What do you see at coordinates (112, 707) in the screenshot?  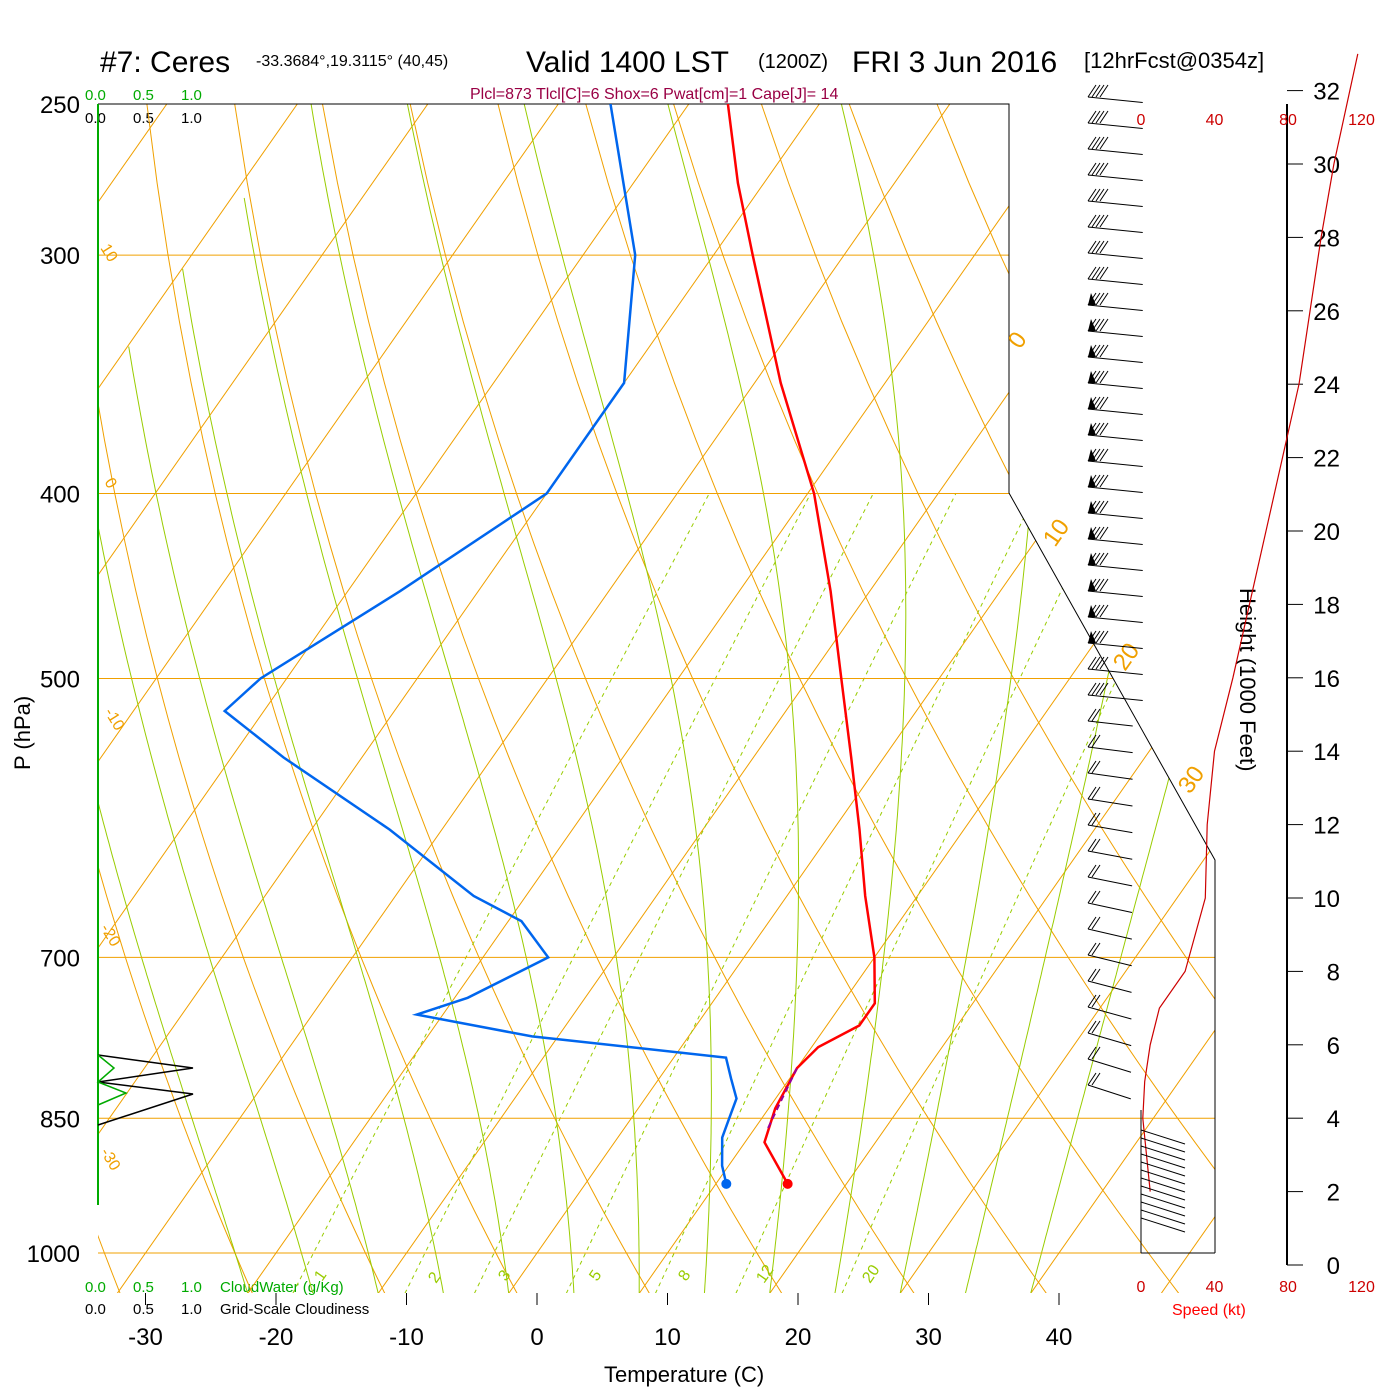 I see `isotherm-labels-left: 10 0 -10 -20 -30` at bounding box center [112, 707].